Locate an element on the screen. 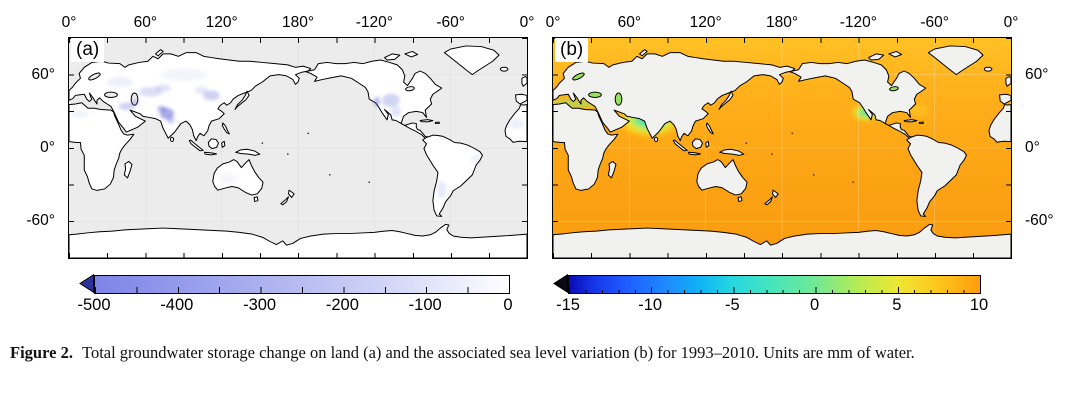  tick-label: 5 is located at coordinates (897, 305).